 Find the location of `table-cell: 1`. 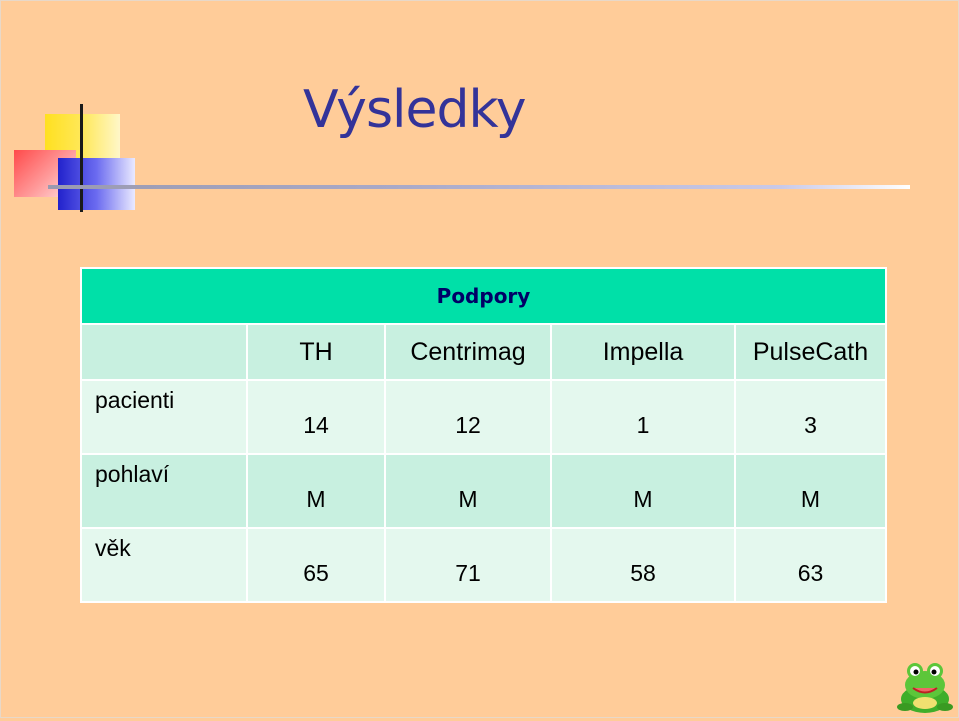

table-cell: 1 is located at coordinates (643, 417).